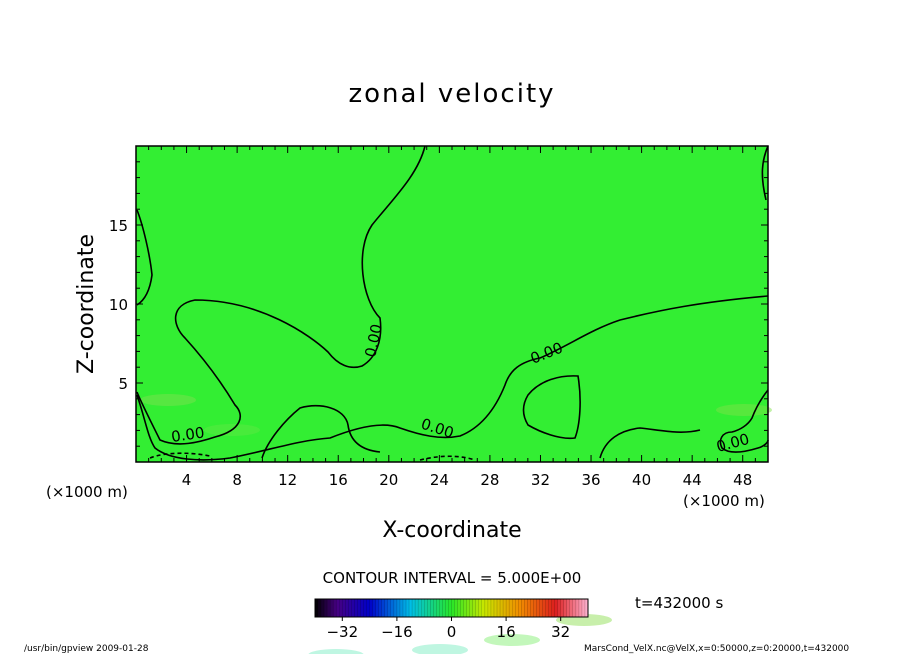 The width and height of the screenshot is (904, 654). Describe the element at coordinates (397, 632) in the screenshot. I see `colorbar-tick-label: −16` at that location.